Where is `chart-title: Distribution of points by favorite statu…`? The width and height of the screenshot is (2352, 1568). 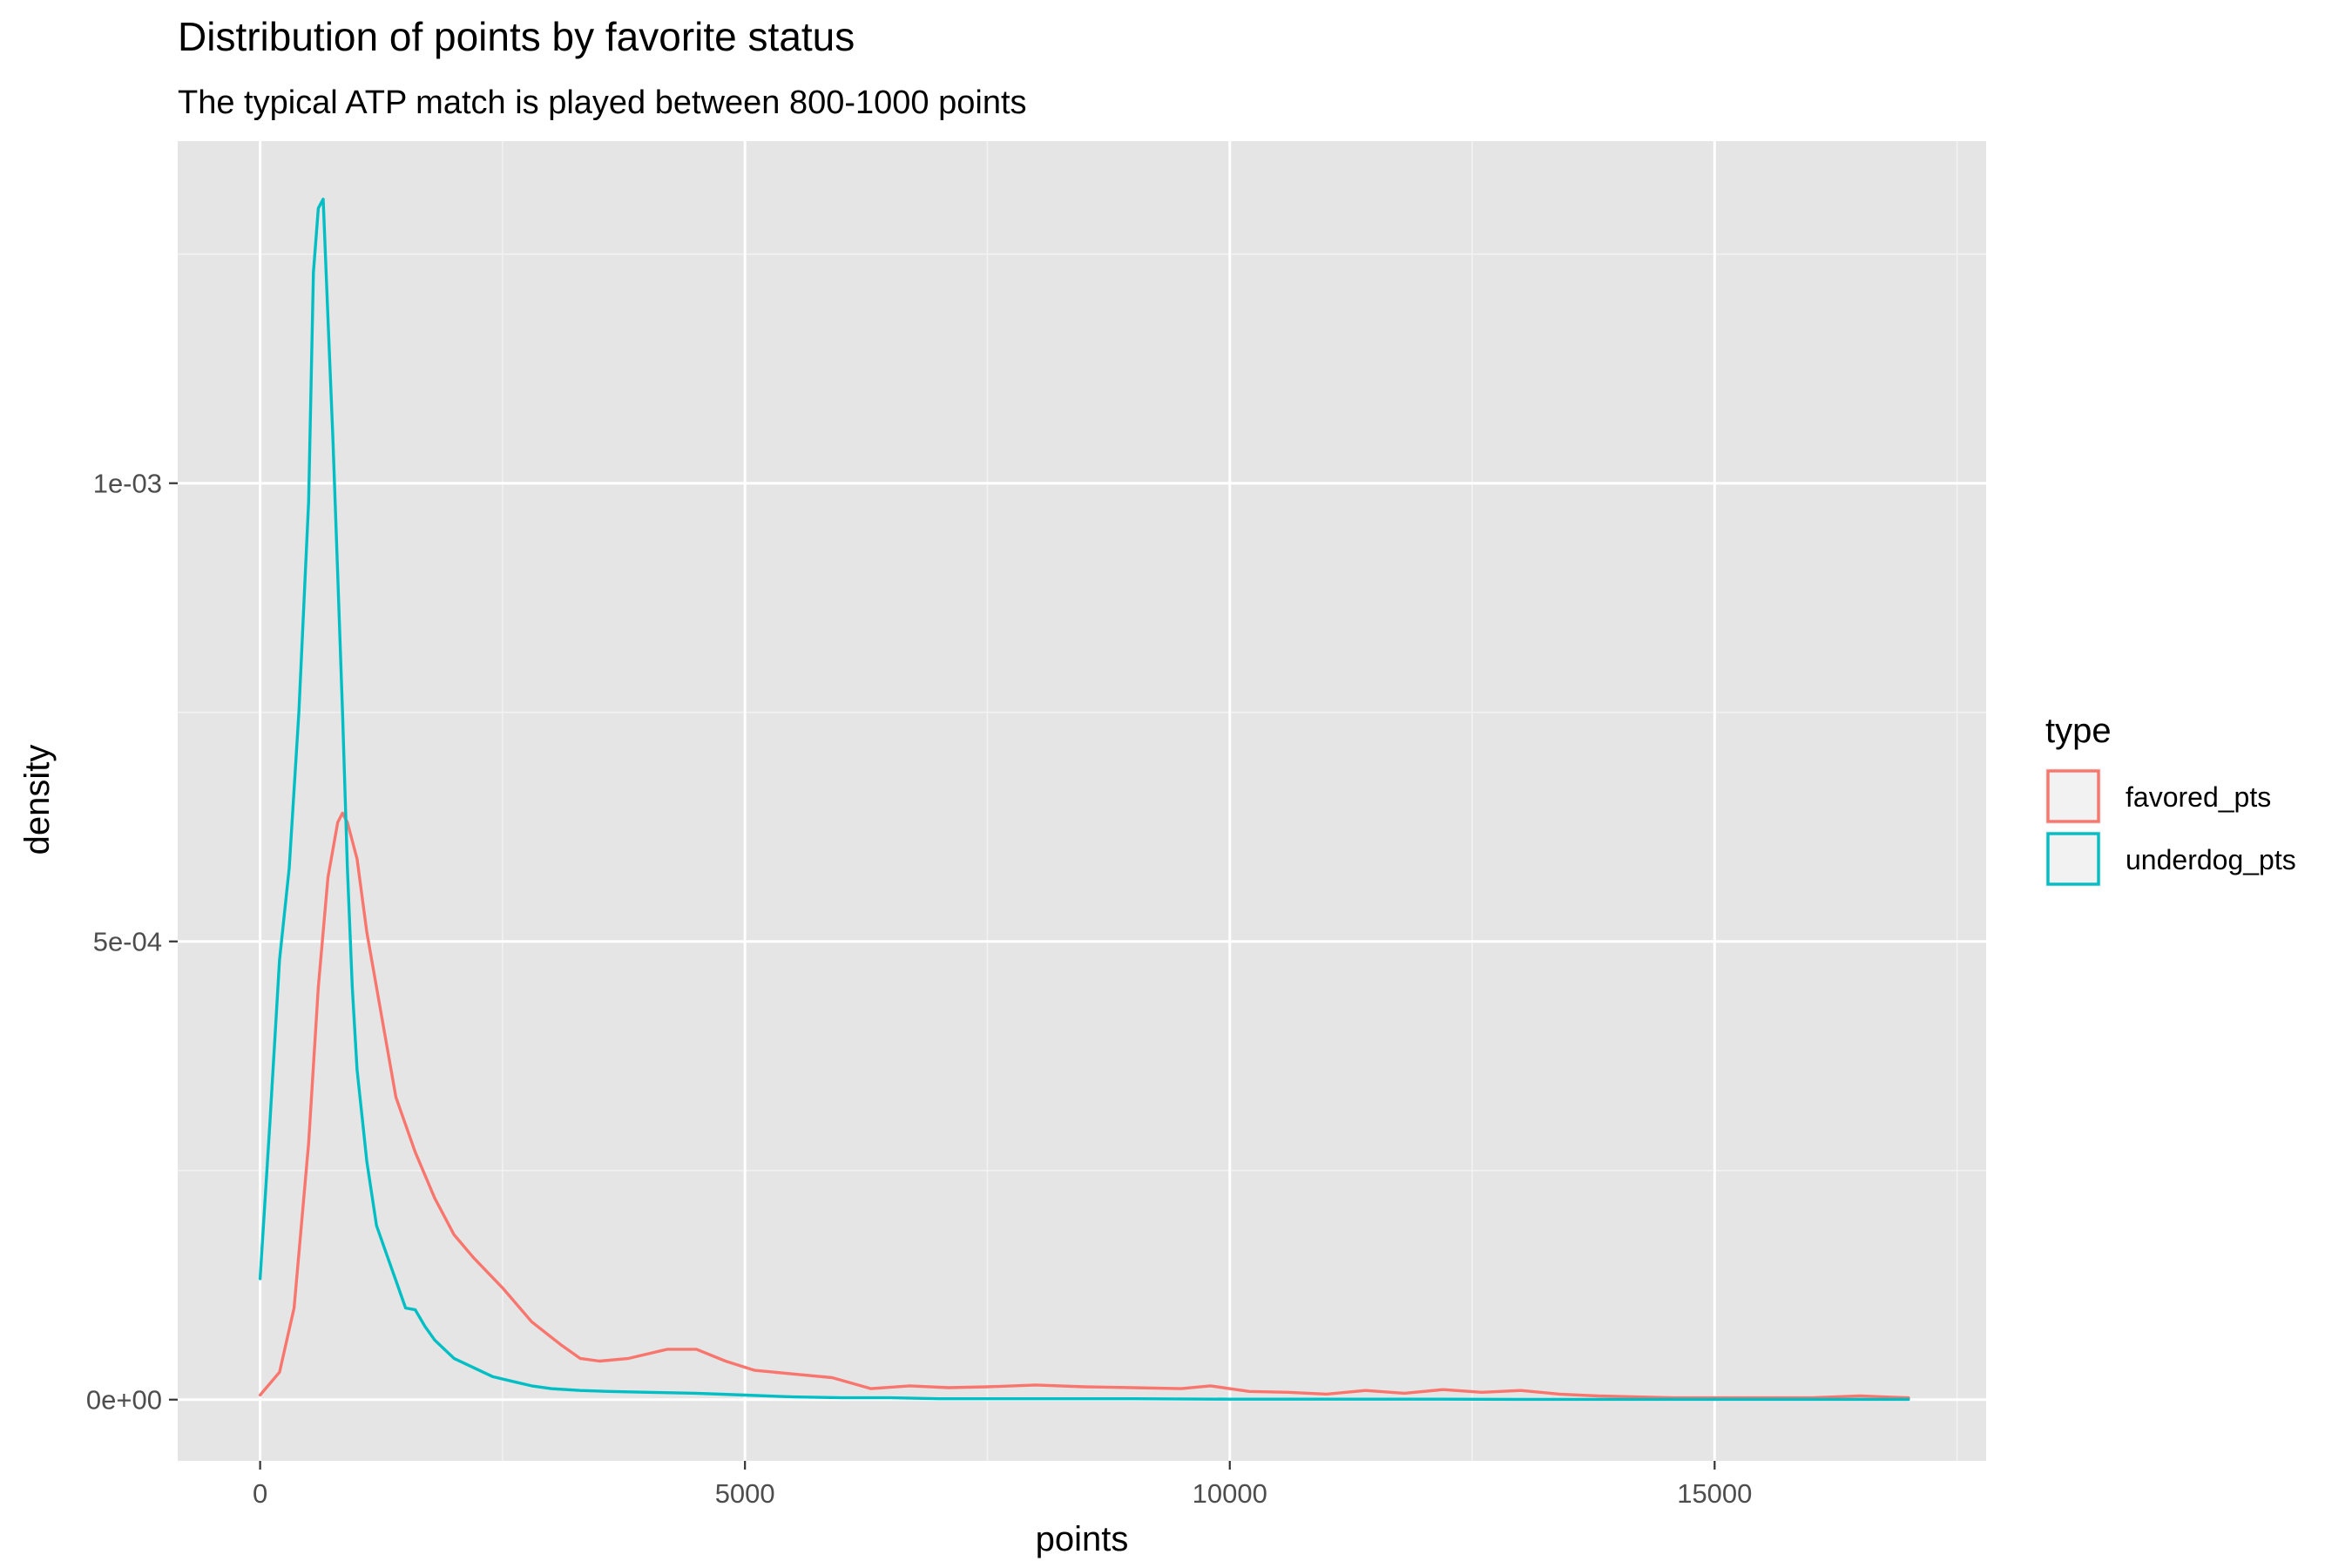 chart-title: Distribution of points by favorite statu… is located at coordinates (516, 36).